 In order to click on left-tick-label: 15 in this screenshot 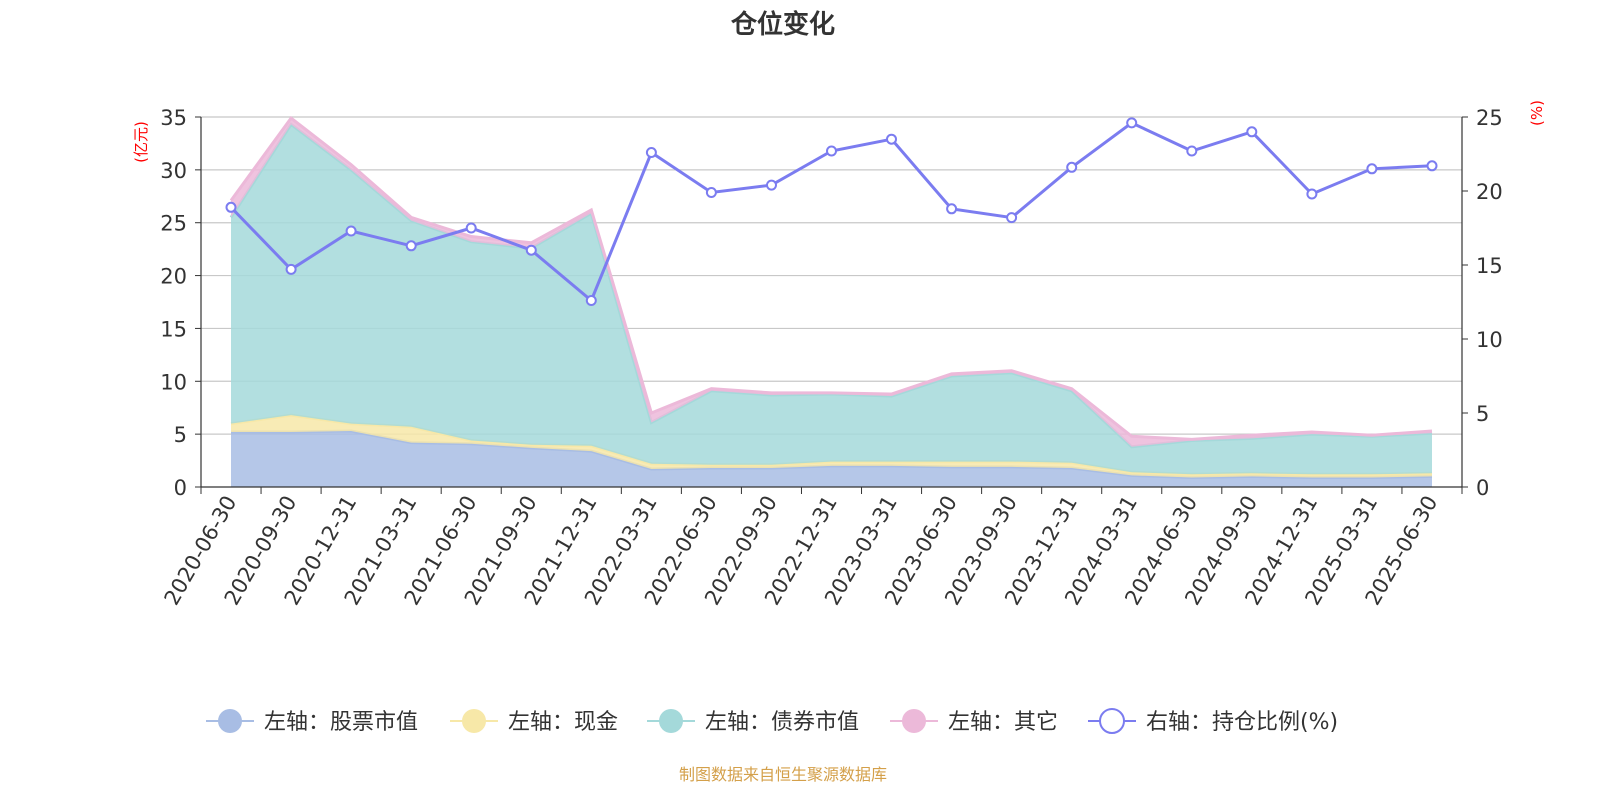, I will do `click(173, 329)`.